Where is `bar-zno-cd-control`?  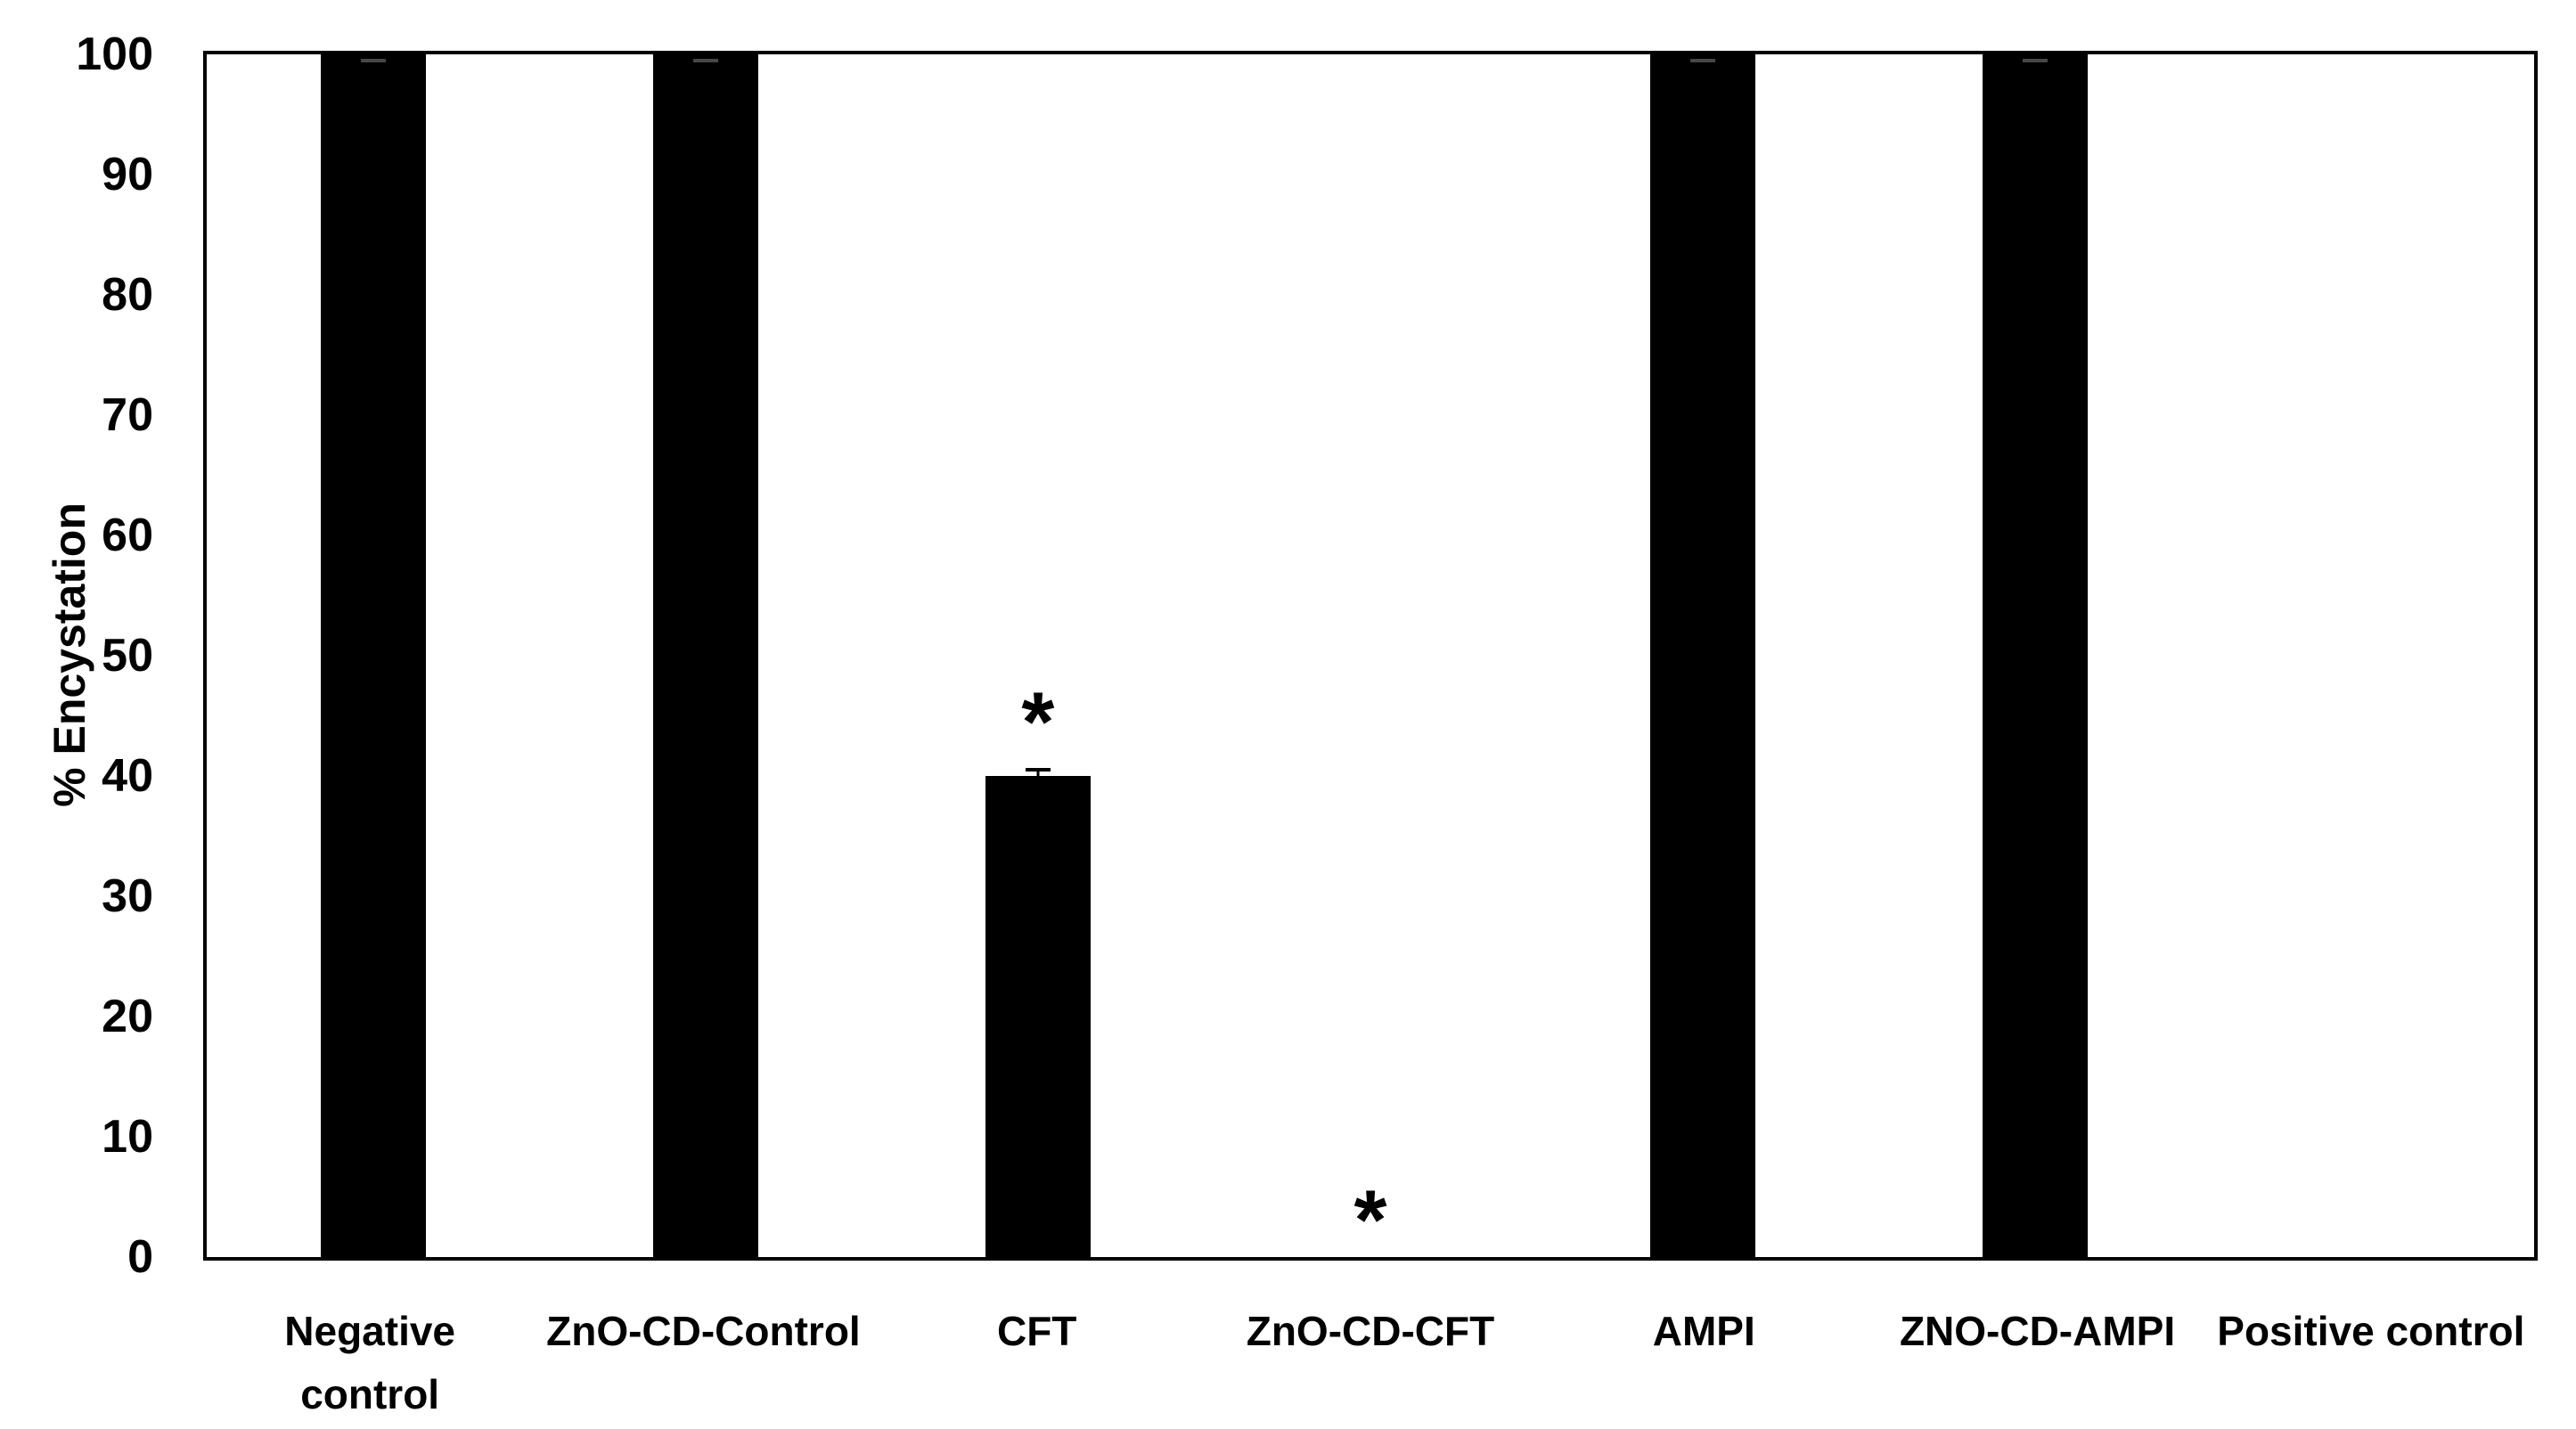
bar-zno-cd-control is located at coordinates (705, 656).